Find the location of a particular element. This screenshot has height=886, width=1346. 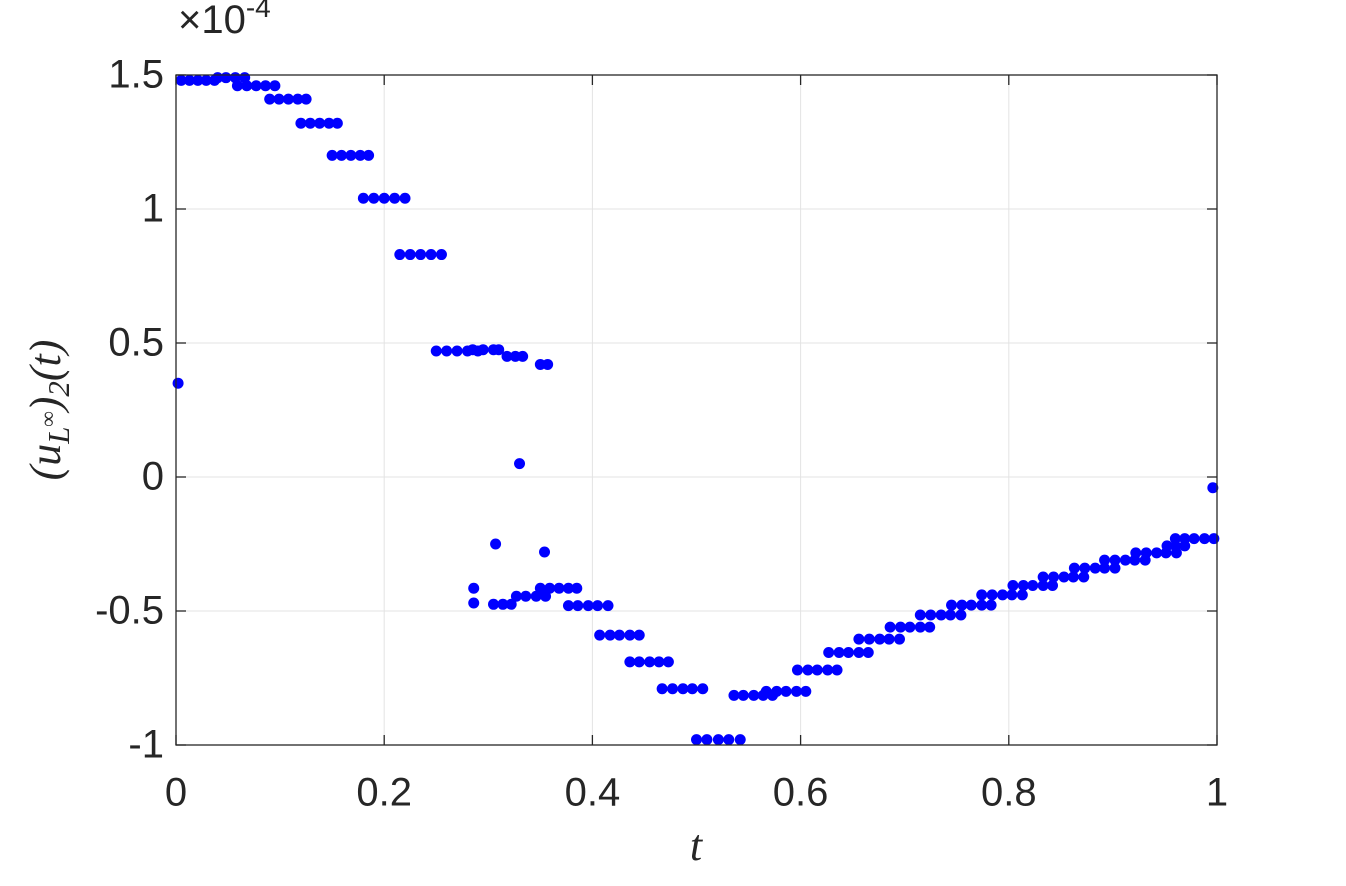

y-tick-label: -0.5 is located at coordinates (129, 611).